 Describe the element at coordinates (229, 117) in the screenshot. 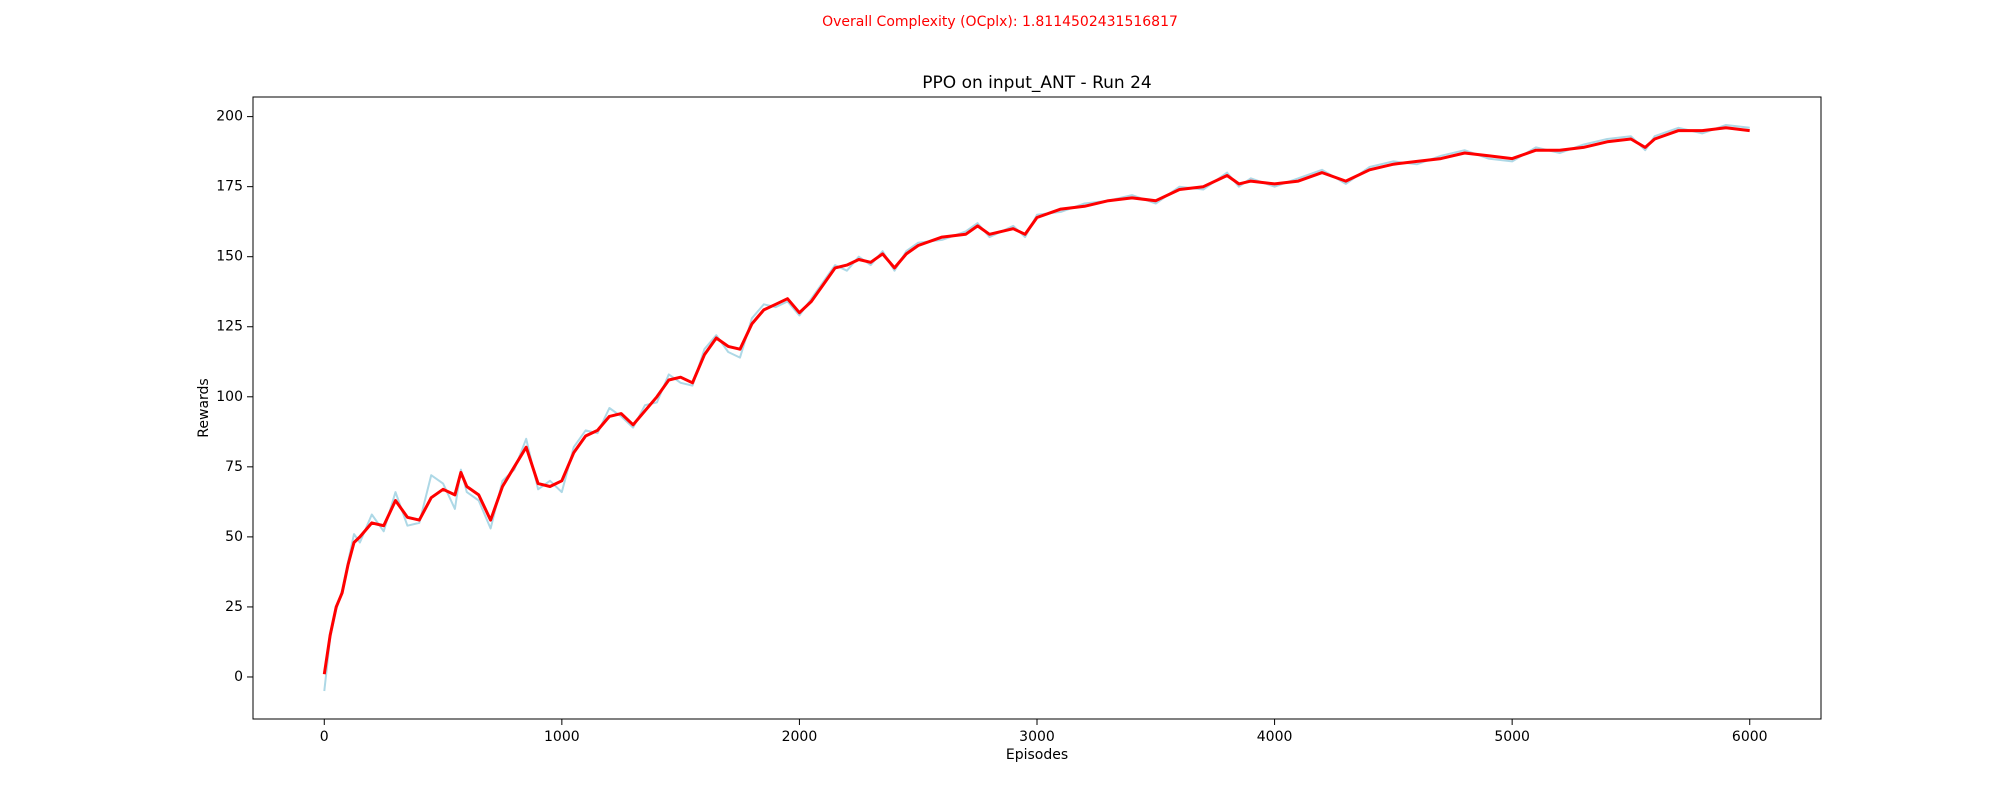

I see `y-tick-label: 200` at that location.